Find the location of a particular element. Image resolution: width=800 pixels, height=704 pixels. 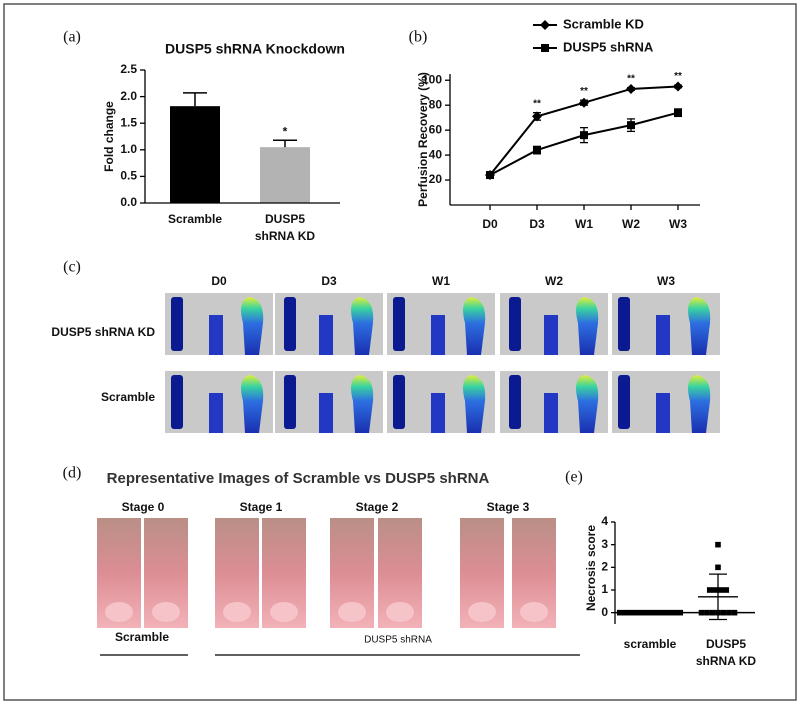

column-header: D0 is located at coordinates (219, 281).